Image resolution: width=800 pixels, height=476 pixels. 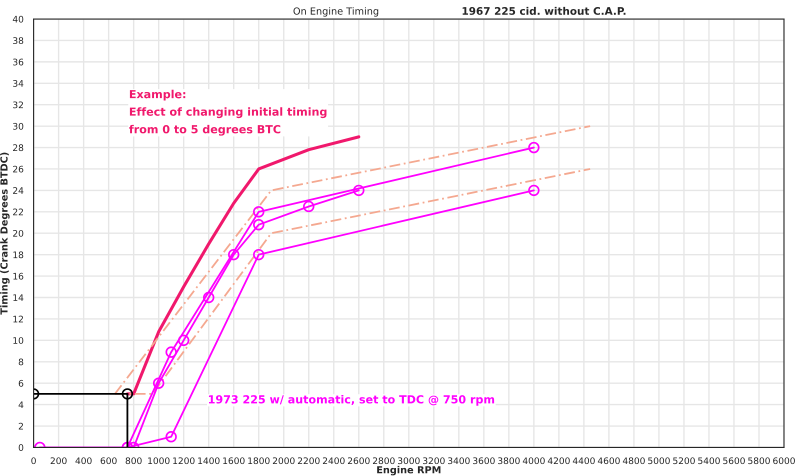 What do you see at coordinates (5, 233) in the screenshot?
I see `y-axis-title: Timing (Crank Degrees BTDC)` at bounding box center [5, 233].